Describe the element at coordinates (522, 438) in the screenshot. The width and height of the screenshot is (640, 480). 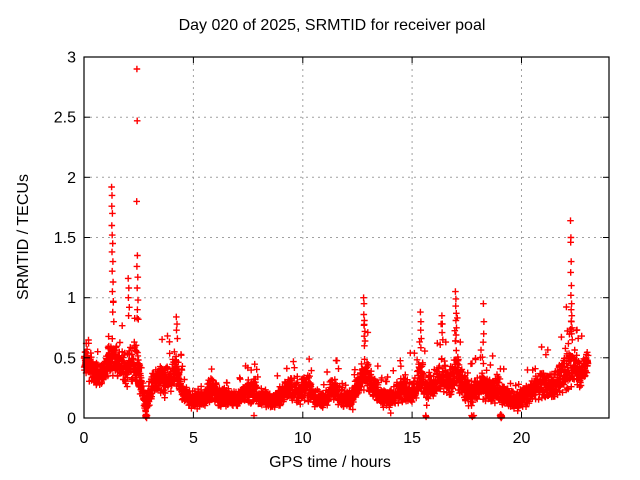
I see `x-tick-label: 20` at that location.